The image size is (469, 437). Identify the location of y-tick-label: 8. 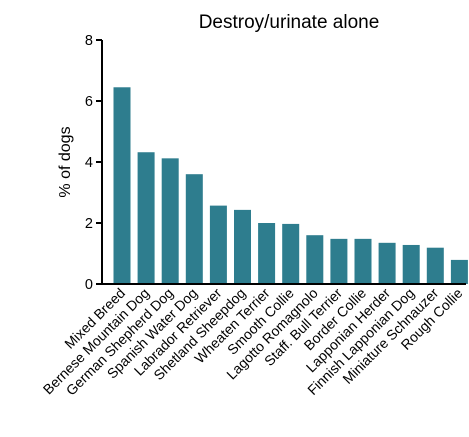
(89, 41).